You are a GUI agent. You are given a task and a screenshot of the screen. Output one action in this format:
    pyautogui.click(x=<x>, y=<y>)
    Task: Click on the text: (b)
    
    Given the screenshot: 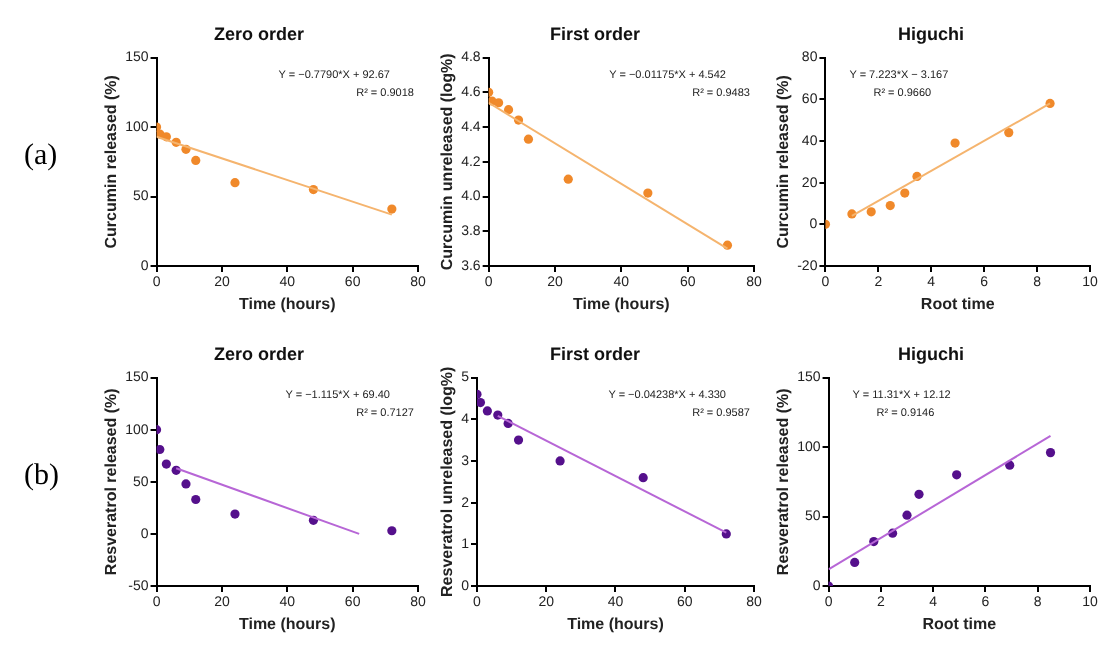 What is the action you would take?
    pyautogui.click(x=41, y=477)
    